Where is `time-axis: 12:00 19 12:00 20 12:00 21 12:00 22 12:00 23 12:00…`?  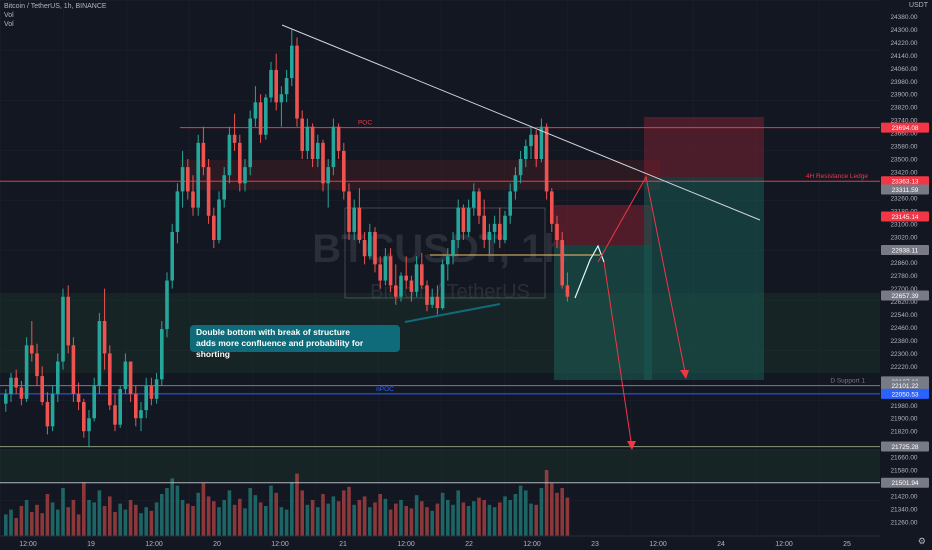
time-axis: 12:00 19 12:00 20 12:00 21 12:00 22 12:00 23 12:00… is located at coordinates (435, 544).